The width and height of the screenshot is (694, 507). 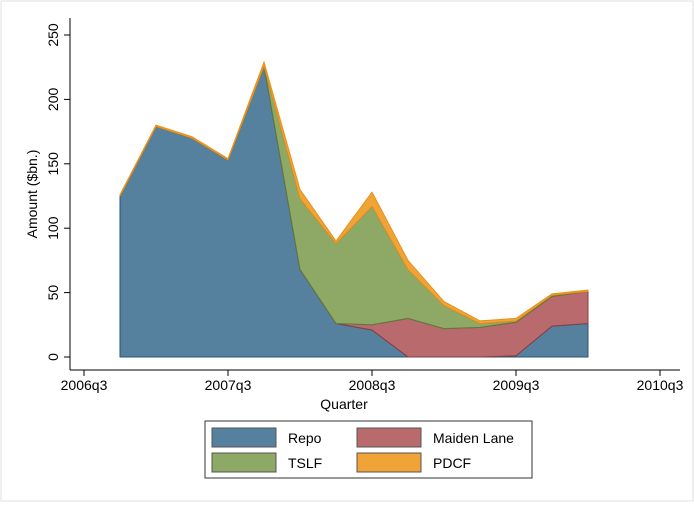 What do you see at coordinates (53, 228) in the screenshot?
I see `y-tick-label: 100` at bounding box center [53, 228].